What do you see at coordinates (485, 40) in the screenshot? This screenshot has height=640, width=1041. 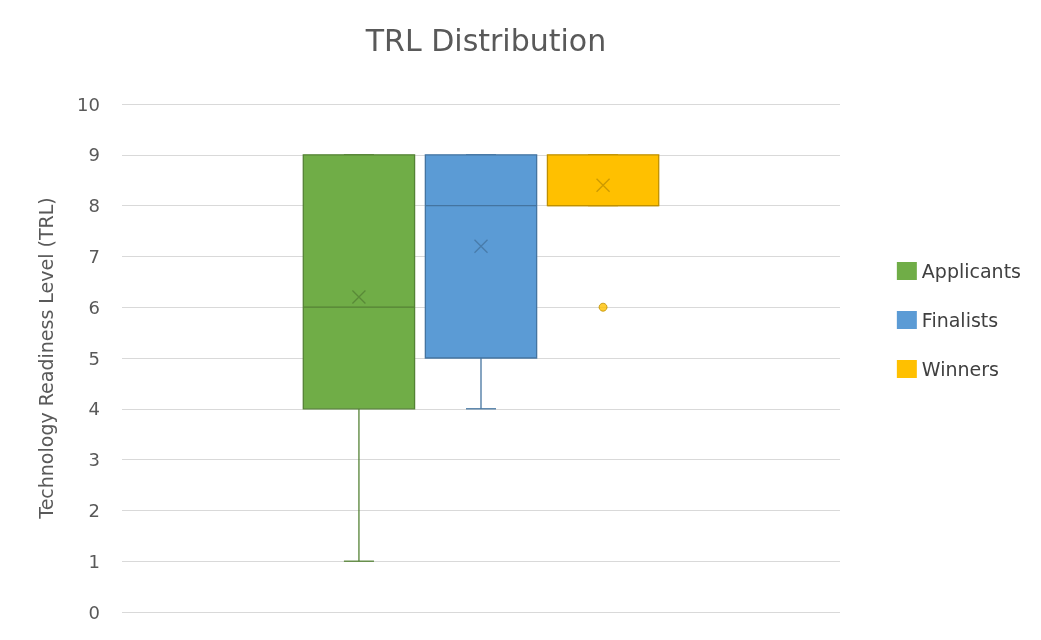 I see `chart-title: TRL Distribution` at bounding box center [485, 40].